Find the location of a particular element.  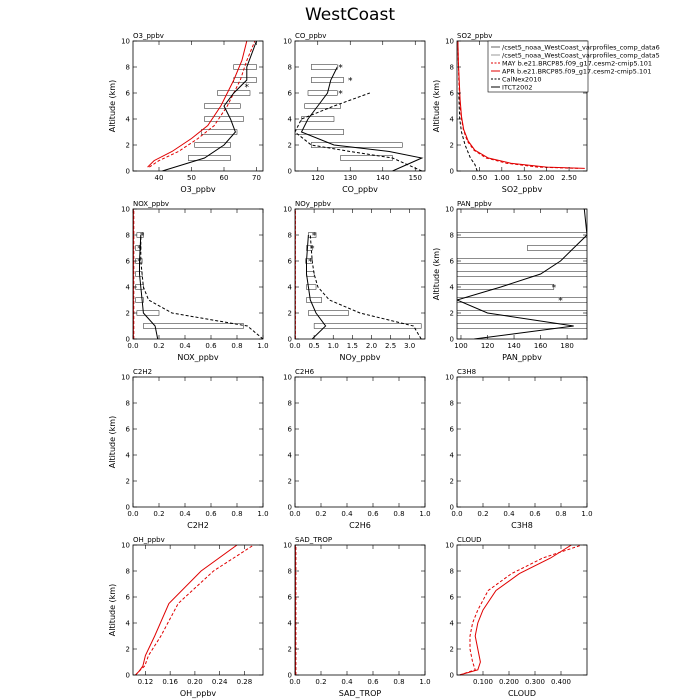

panel-title: CLOUD is located at coordinates (469, 540).